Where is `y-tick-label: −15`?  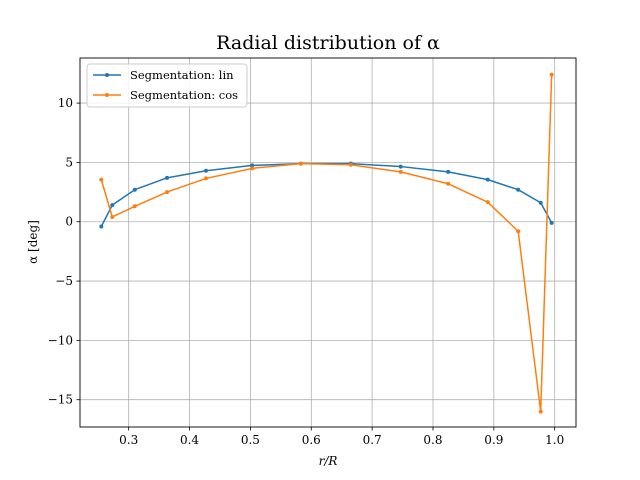 y-tick-label: −15 is located at coordinates (60, 400).